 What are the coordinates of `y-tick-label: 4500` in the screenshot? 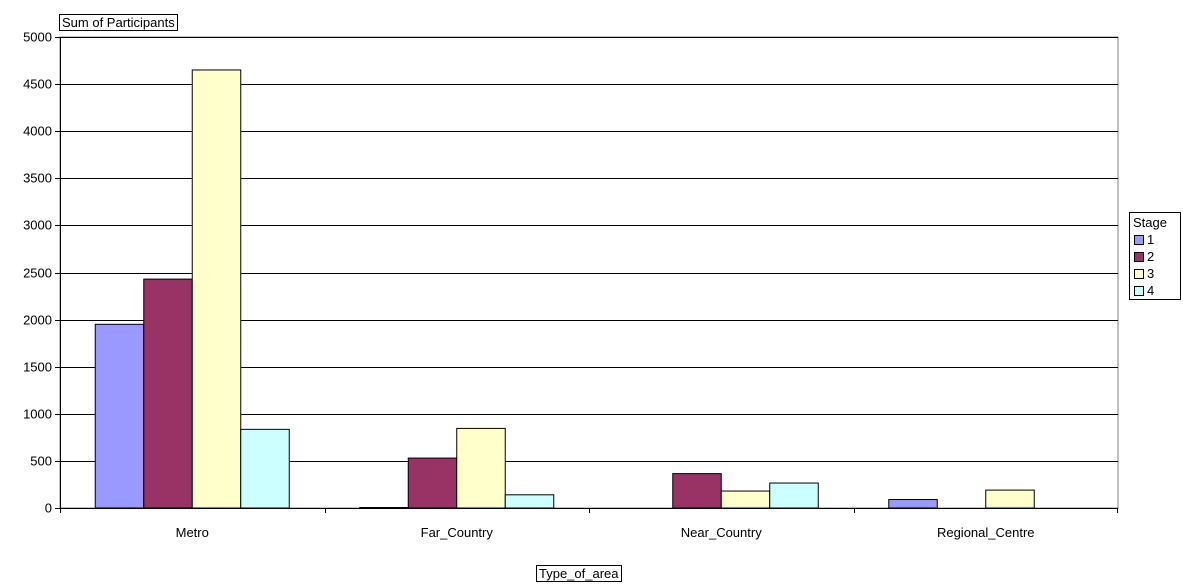 It's located at (37, 84).